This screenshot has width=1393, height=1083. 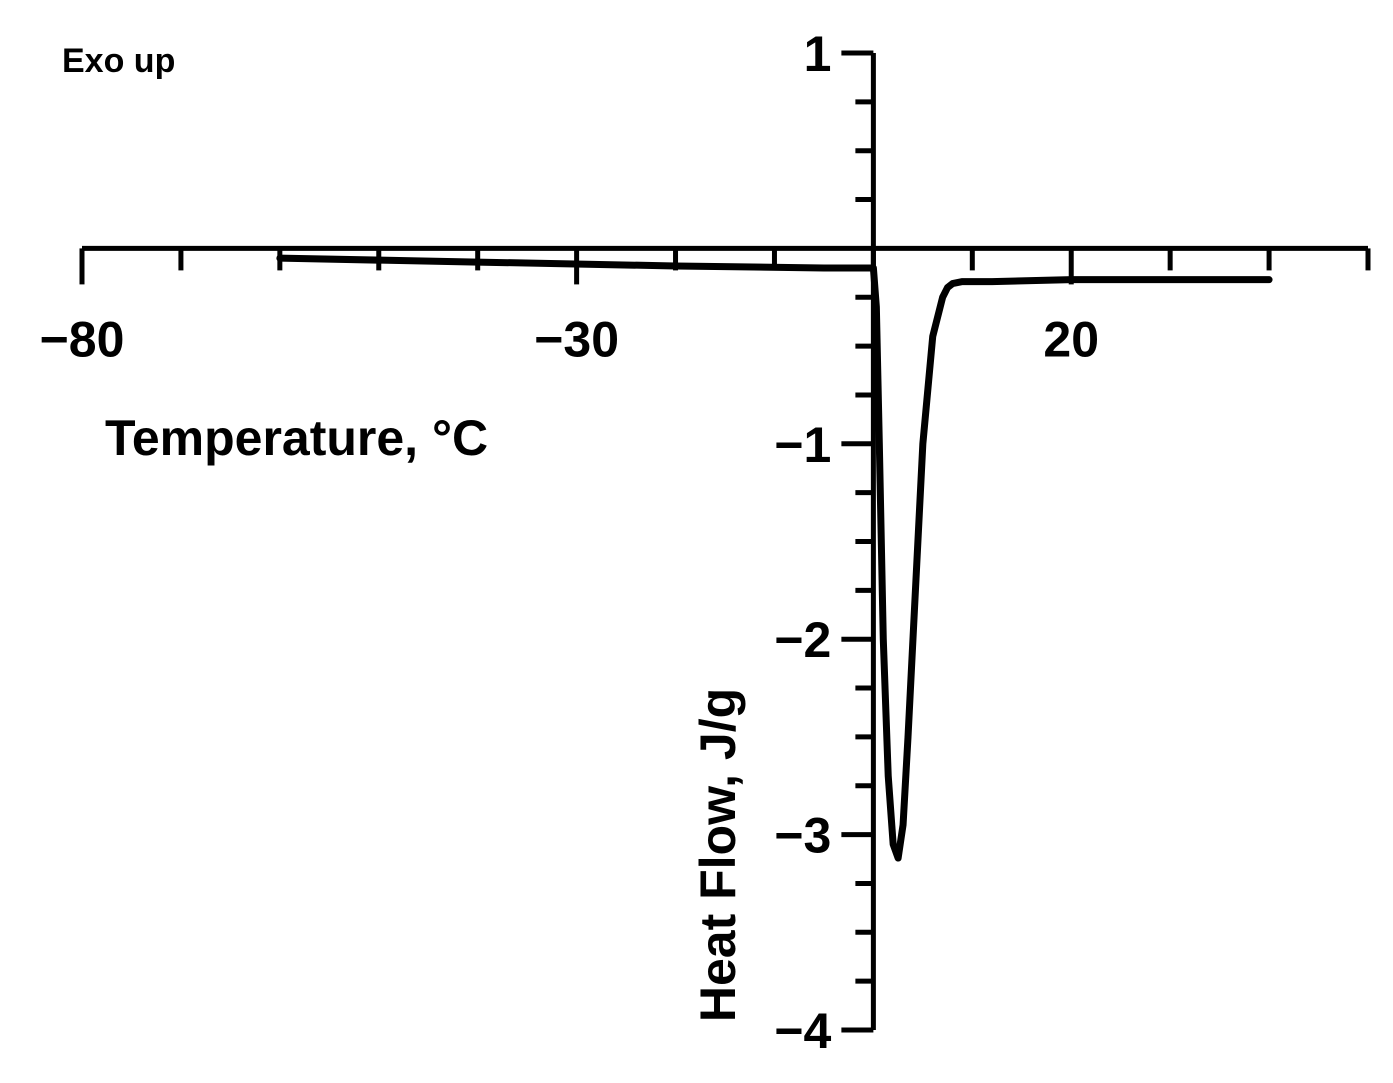 What do you see at coordinates (576, 339) in the screenshot?
I see `x-tick-label: −30` at bounding box center [576, 339].